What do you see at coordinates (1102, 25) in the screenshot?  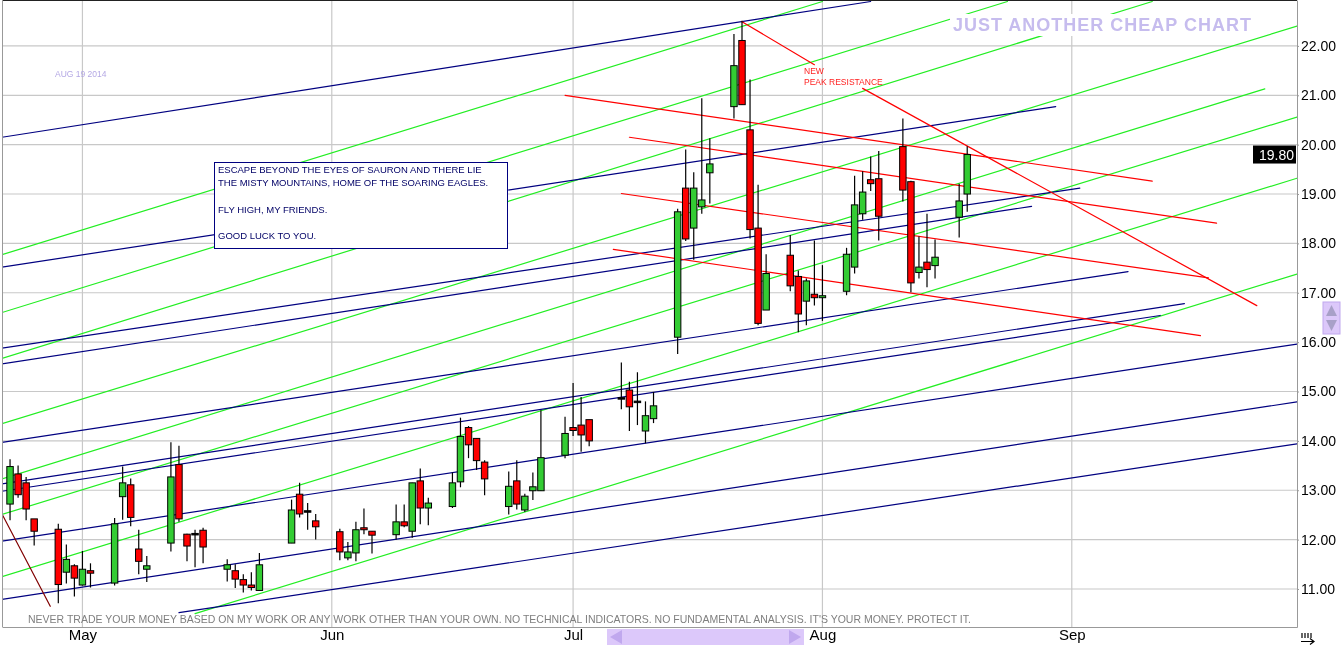 I see `text: JUST ANOTHER CHEAP CHART` at bounding box center [1102, 25].